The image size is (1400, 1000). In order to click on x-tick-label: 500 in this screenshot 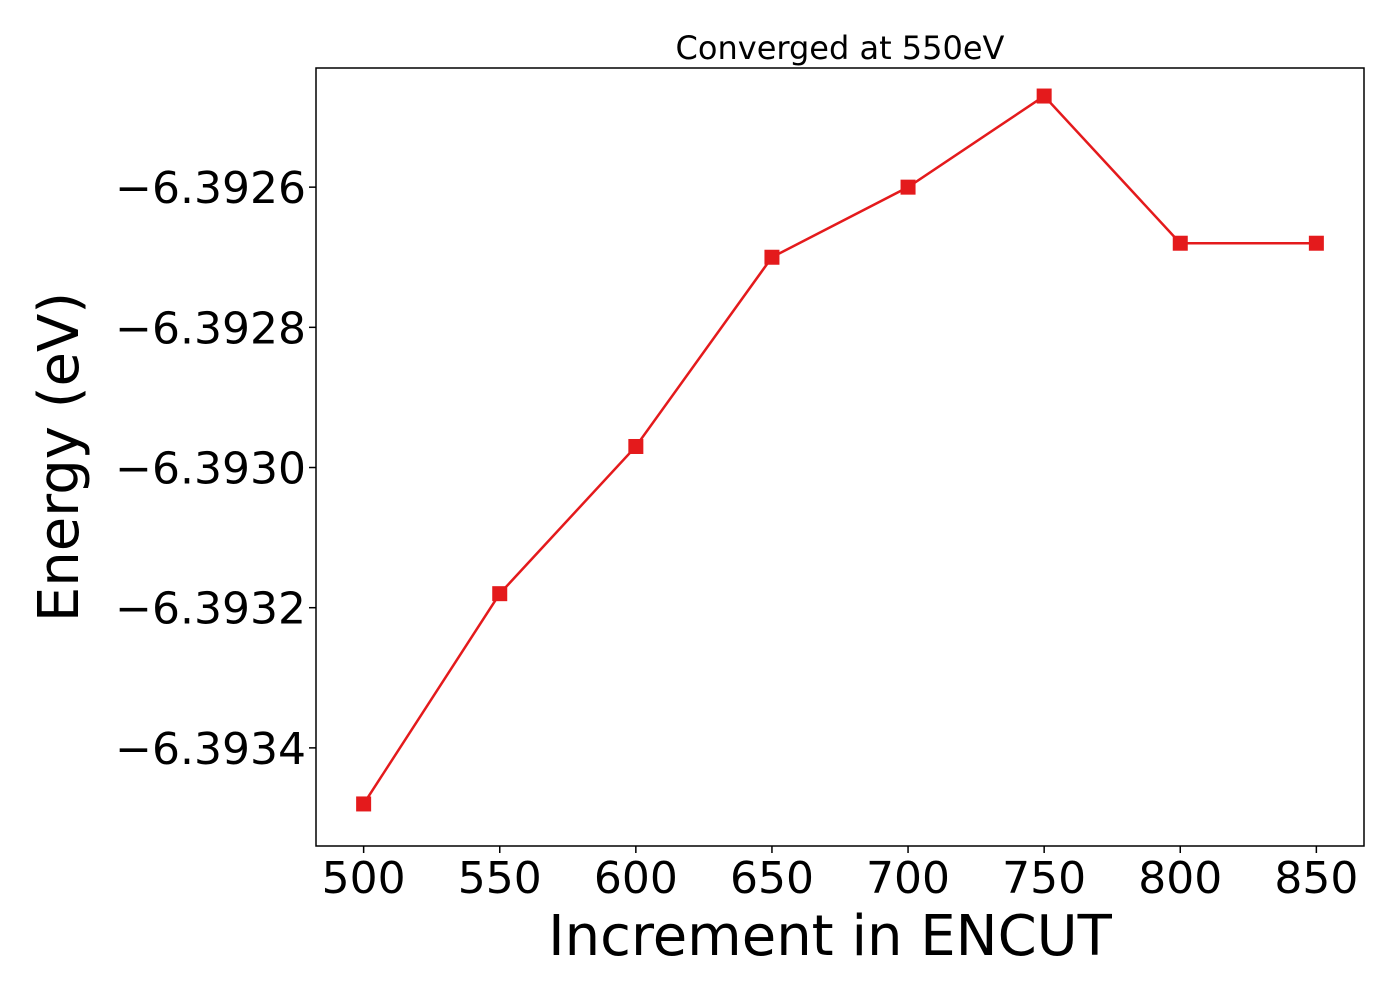, I will do `click(364, 878)`.